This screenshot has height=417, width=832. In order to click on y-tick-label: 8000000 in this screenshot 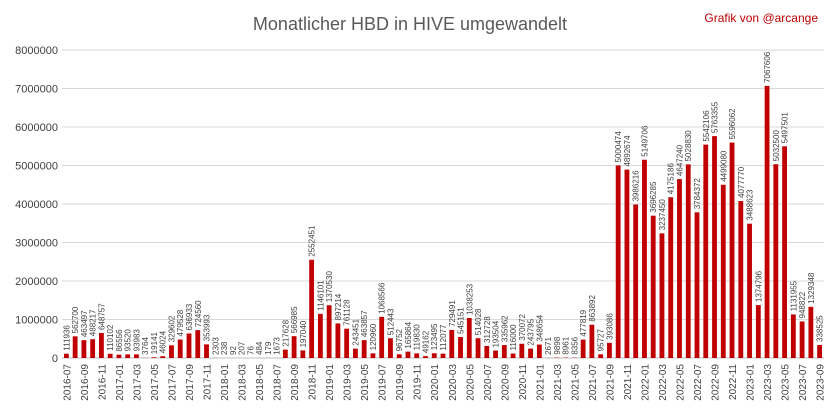, I will do `click(36, 51)`.